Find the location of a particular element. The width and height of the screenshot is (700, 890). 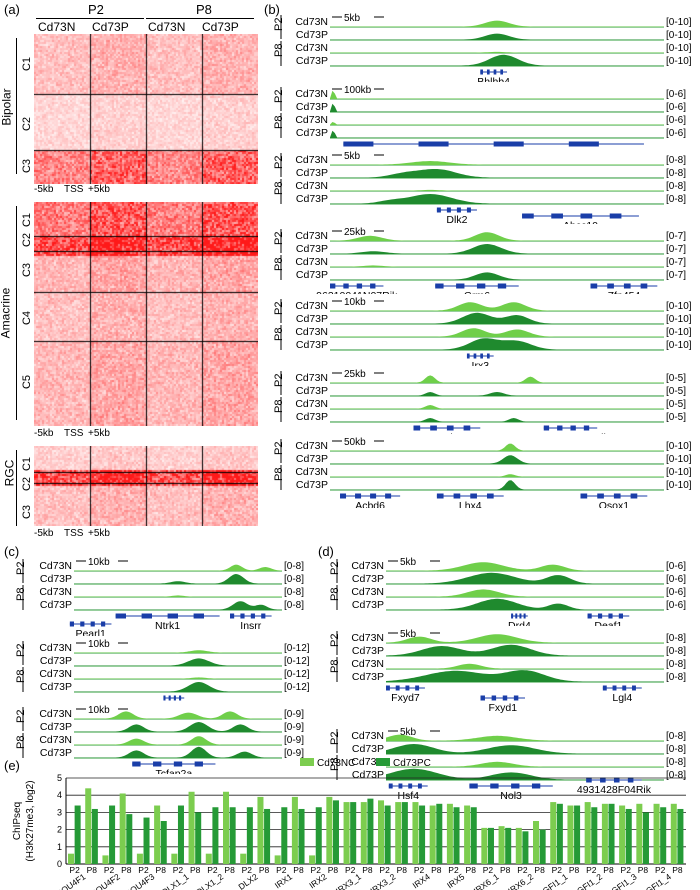

bar-IRX2-P8-Cd73NC is located at coordinates (329, 830).